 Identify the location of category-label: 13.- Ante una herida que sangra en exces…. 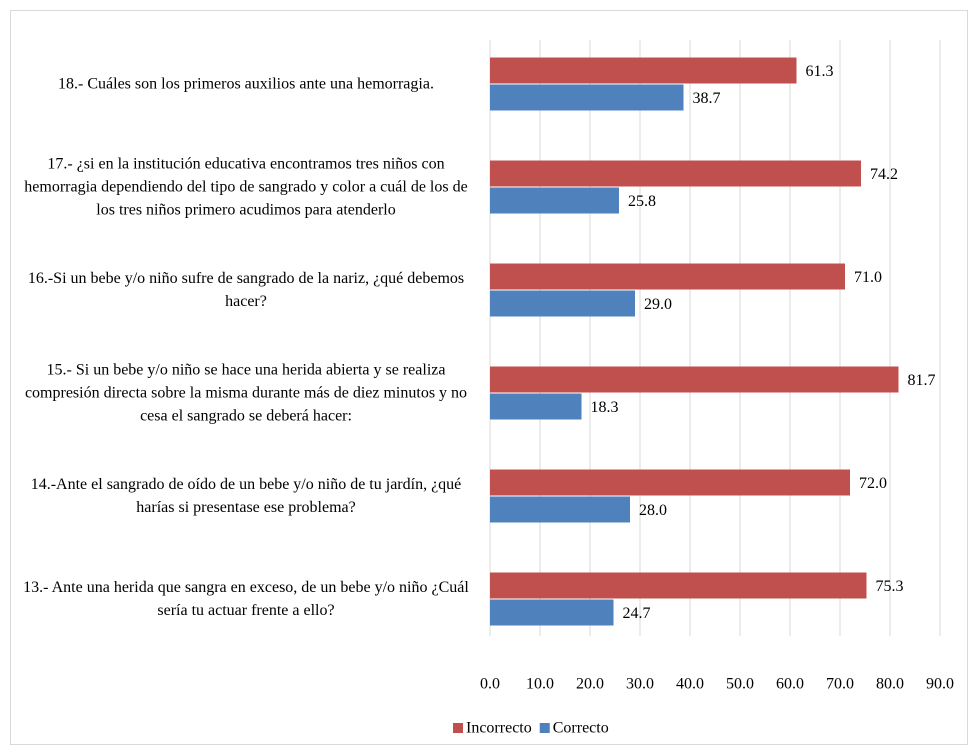
(246, 598).